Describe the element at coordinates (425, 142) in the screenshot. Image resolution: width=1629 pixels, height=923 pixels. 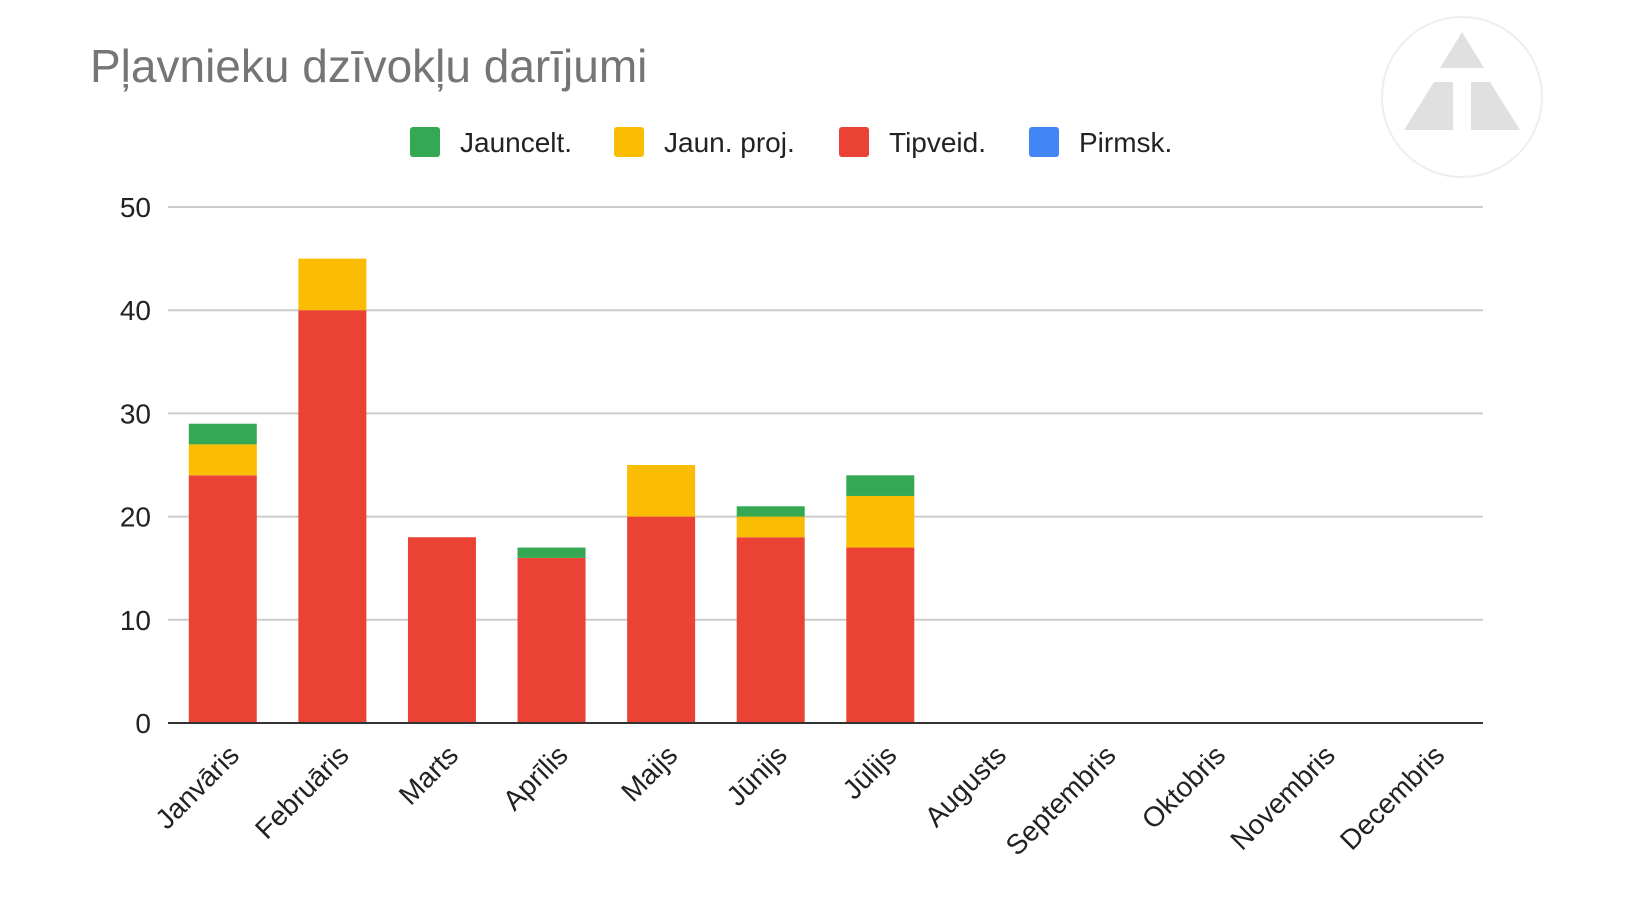
I see `legend-swatch-jauncelt` at that location.